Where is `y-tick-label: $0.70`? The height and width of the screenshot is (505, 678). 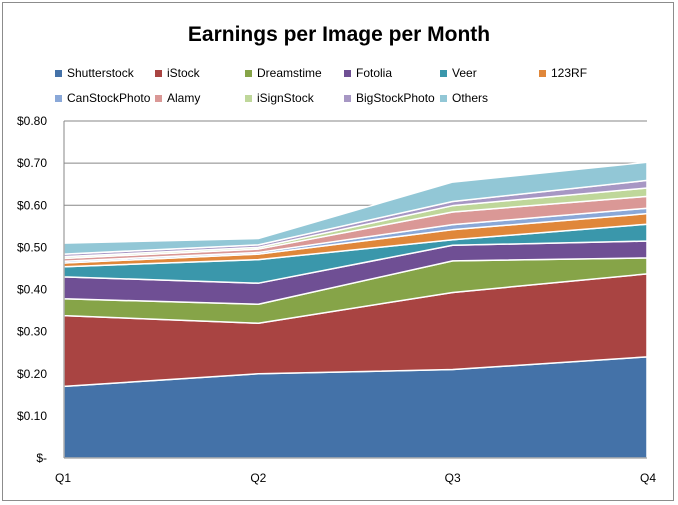
y-tick-label: $0.70 is located at coordinates (32, 163).